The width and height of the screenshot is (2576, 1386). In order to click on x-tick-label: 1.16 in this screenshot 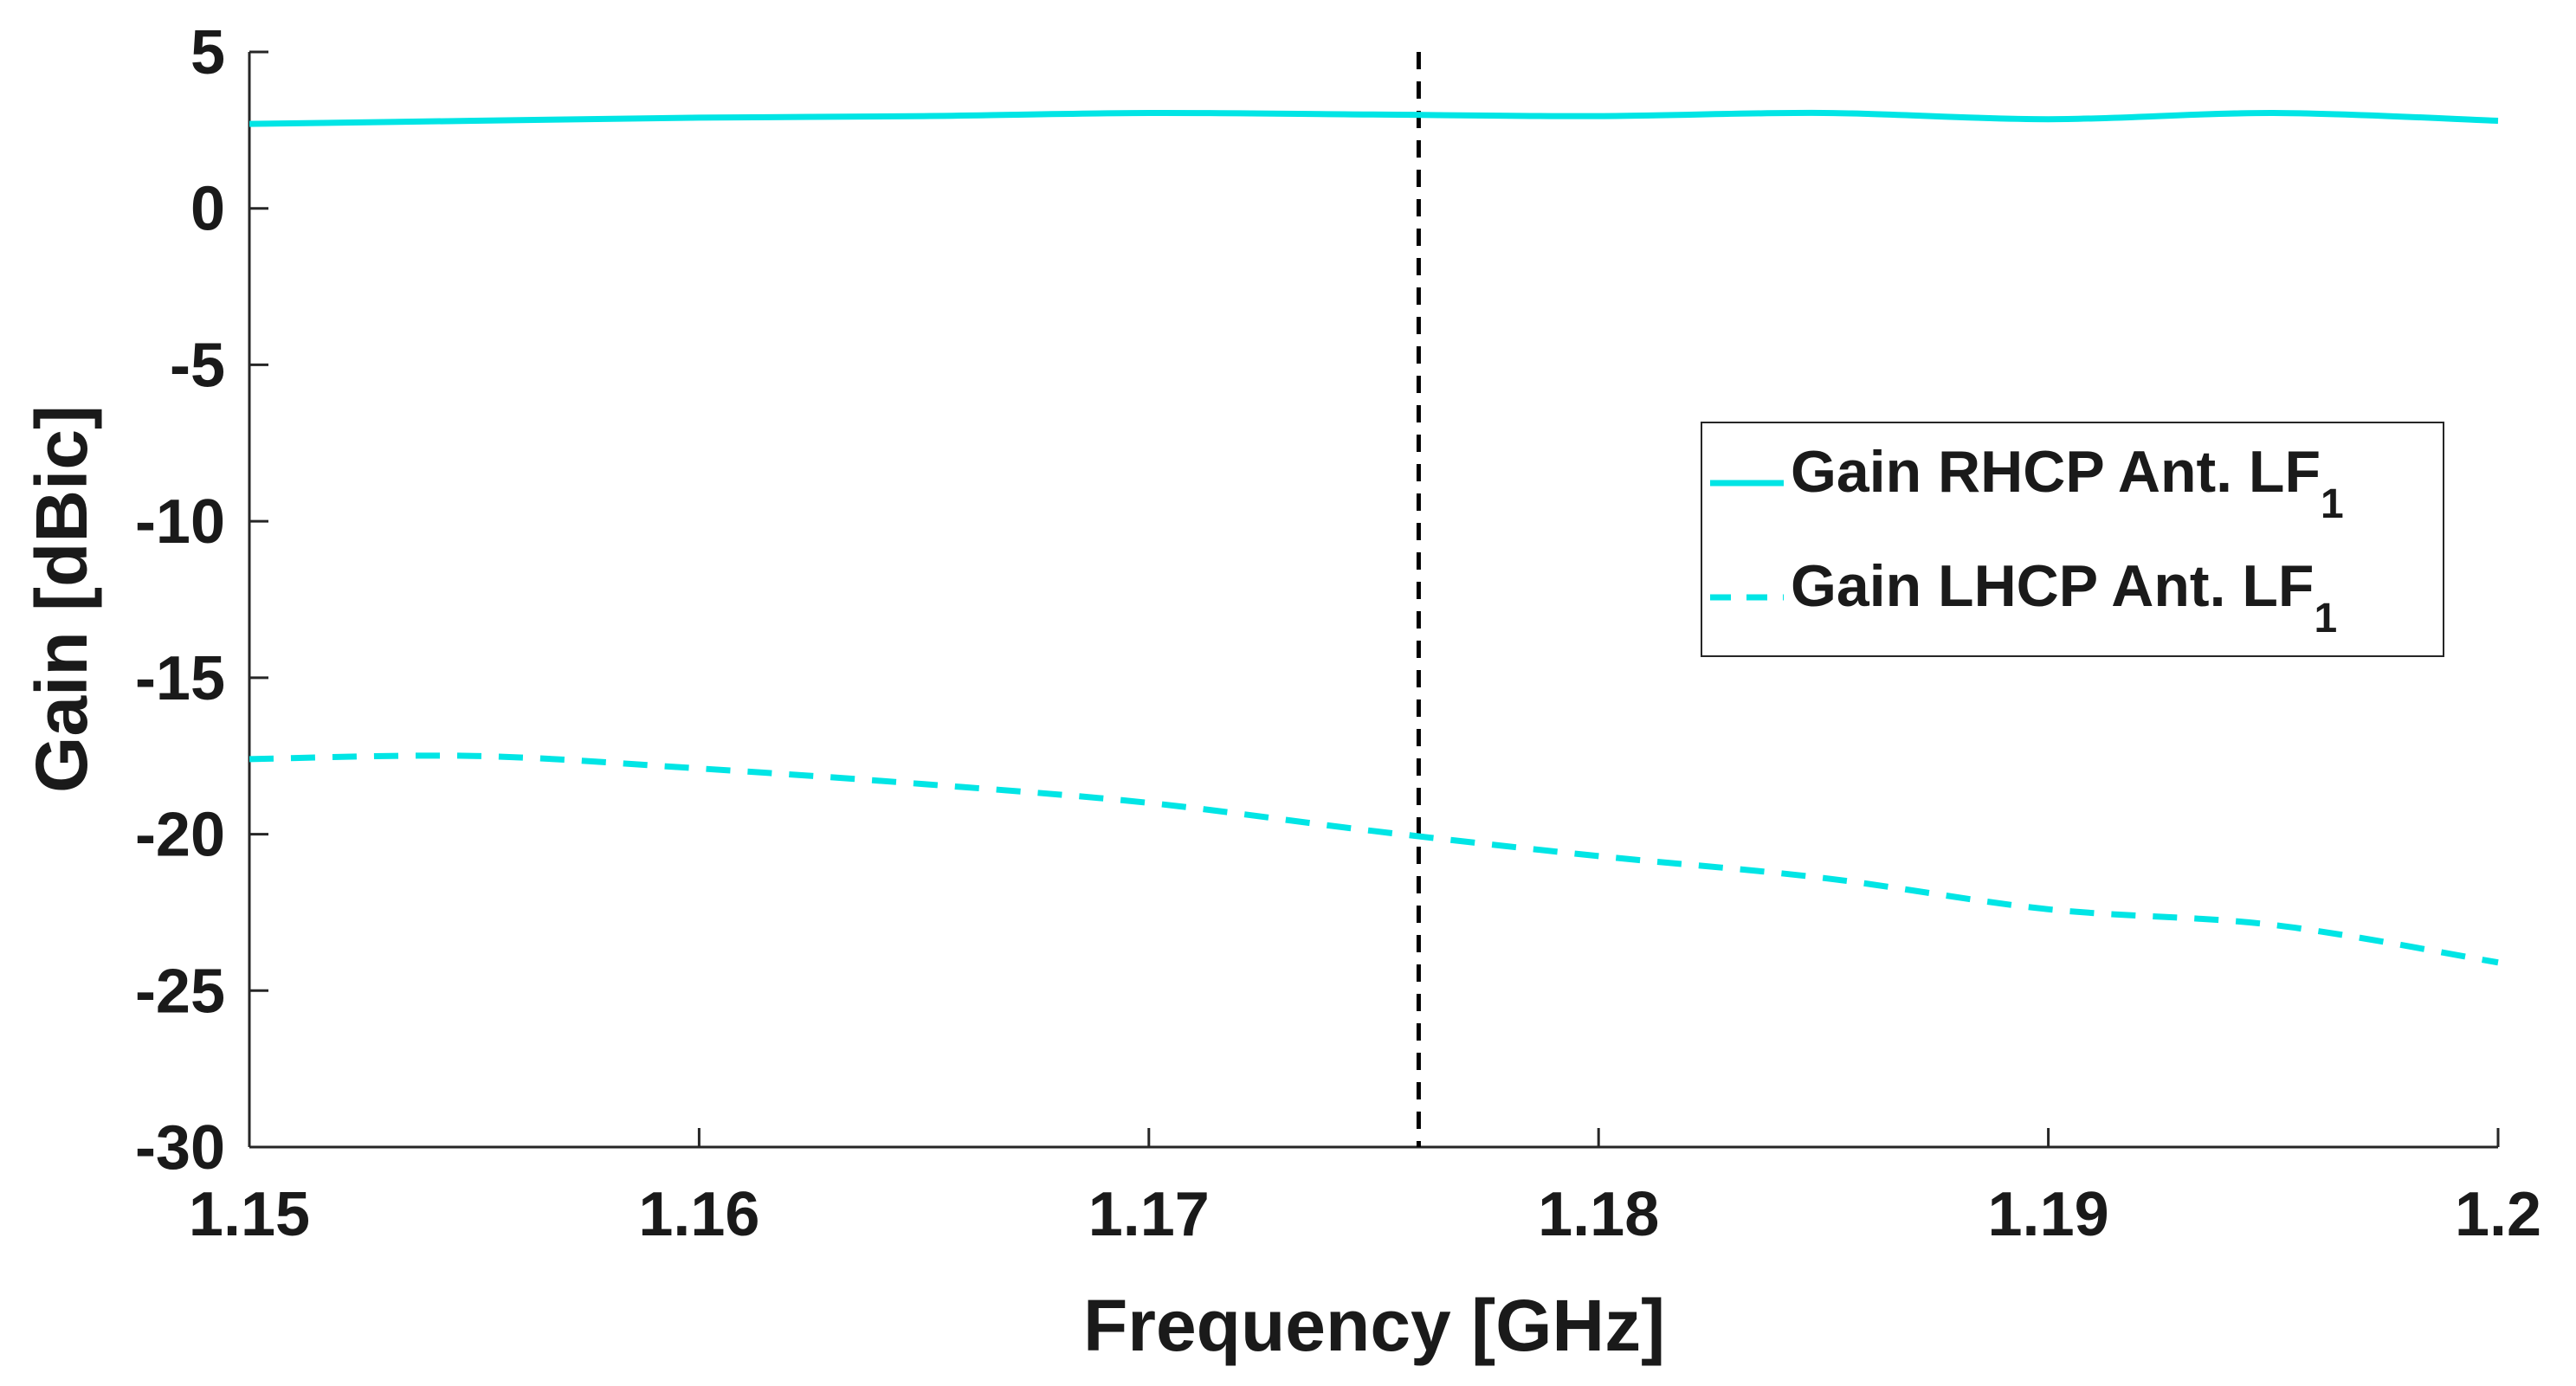, I will do `click(698, 1214)`.